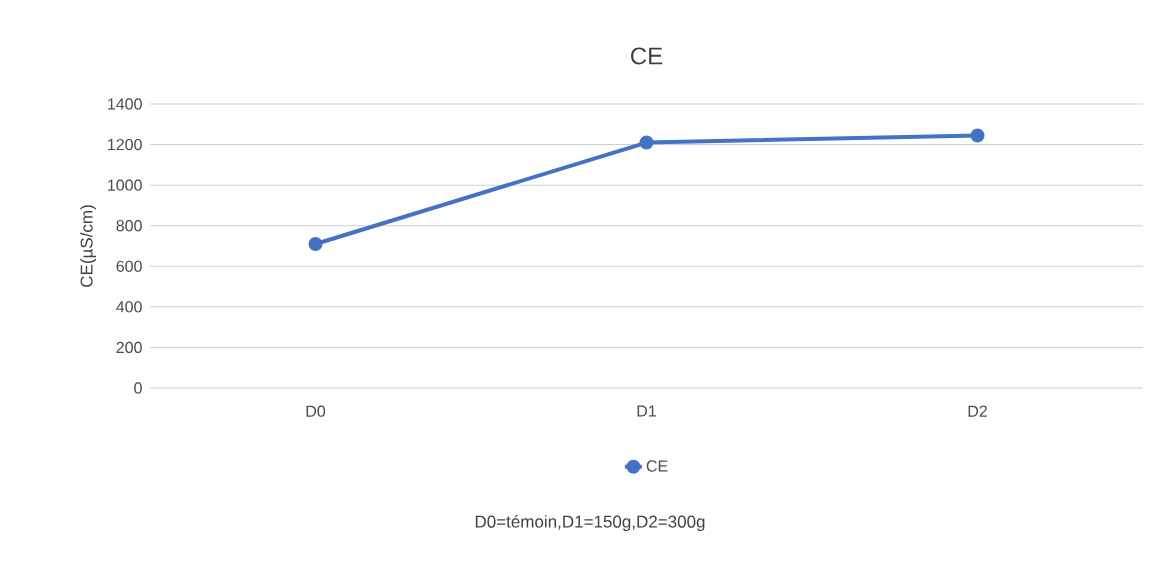 The height and width of the screenshot is (565, 1167). What do you see at coordinates (125, 185) in the screenshot?
I see `y-tick-label: 1000` at bounding box center [125, 185].